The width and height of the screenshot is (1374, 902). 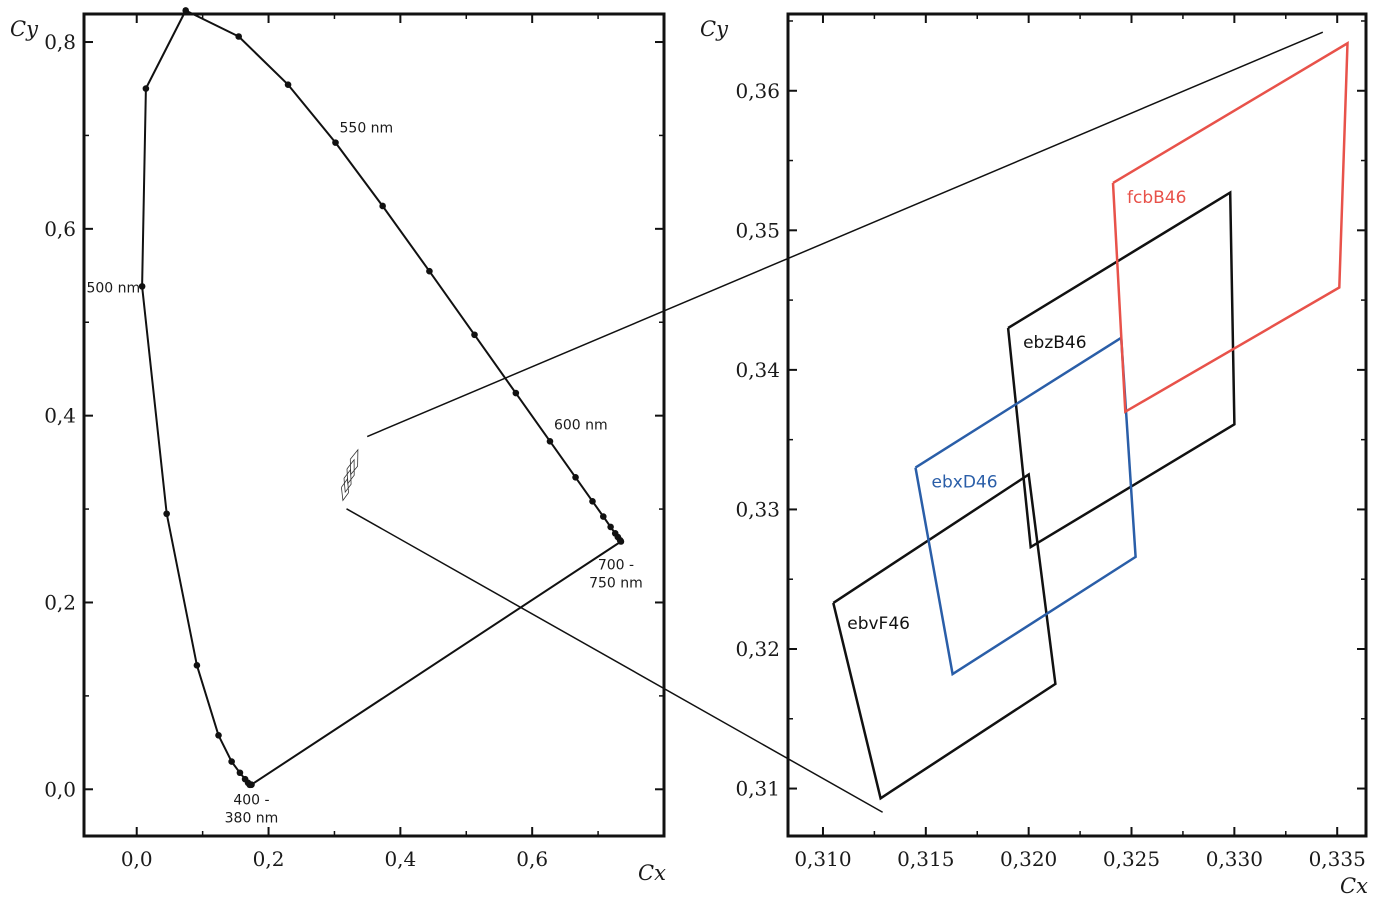 What do you see at coordinates (367, 129) in the screenshot?
I see `wavelength-annotation: 550 nm` at bounding box center [367, 129].